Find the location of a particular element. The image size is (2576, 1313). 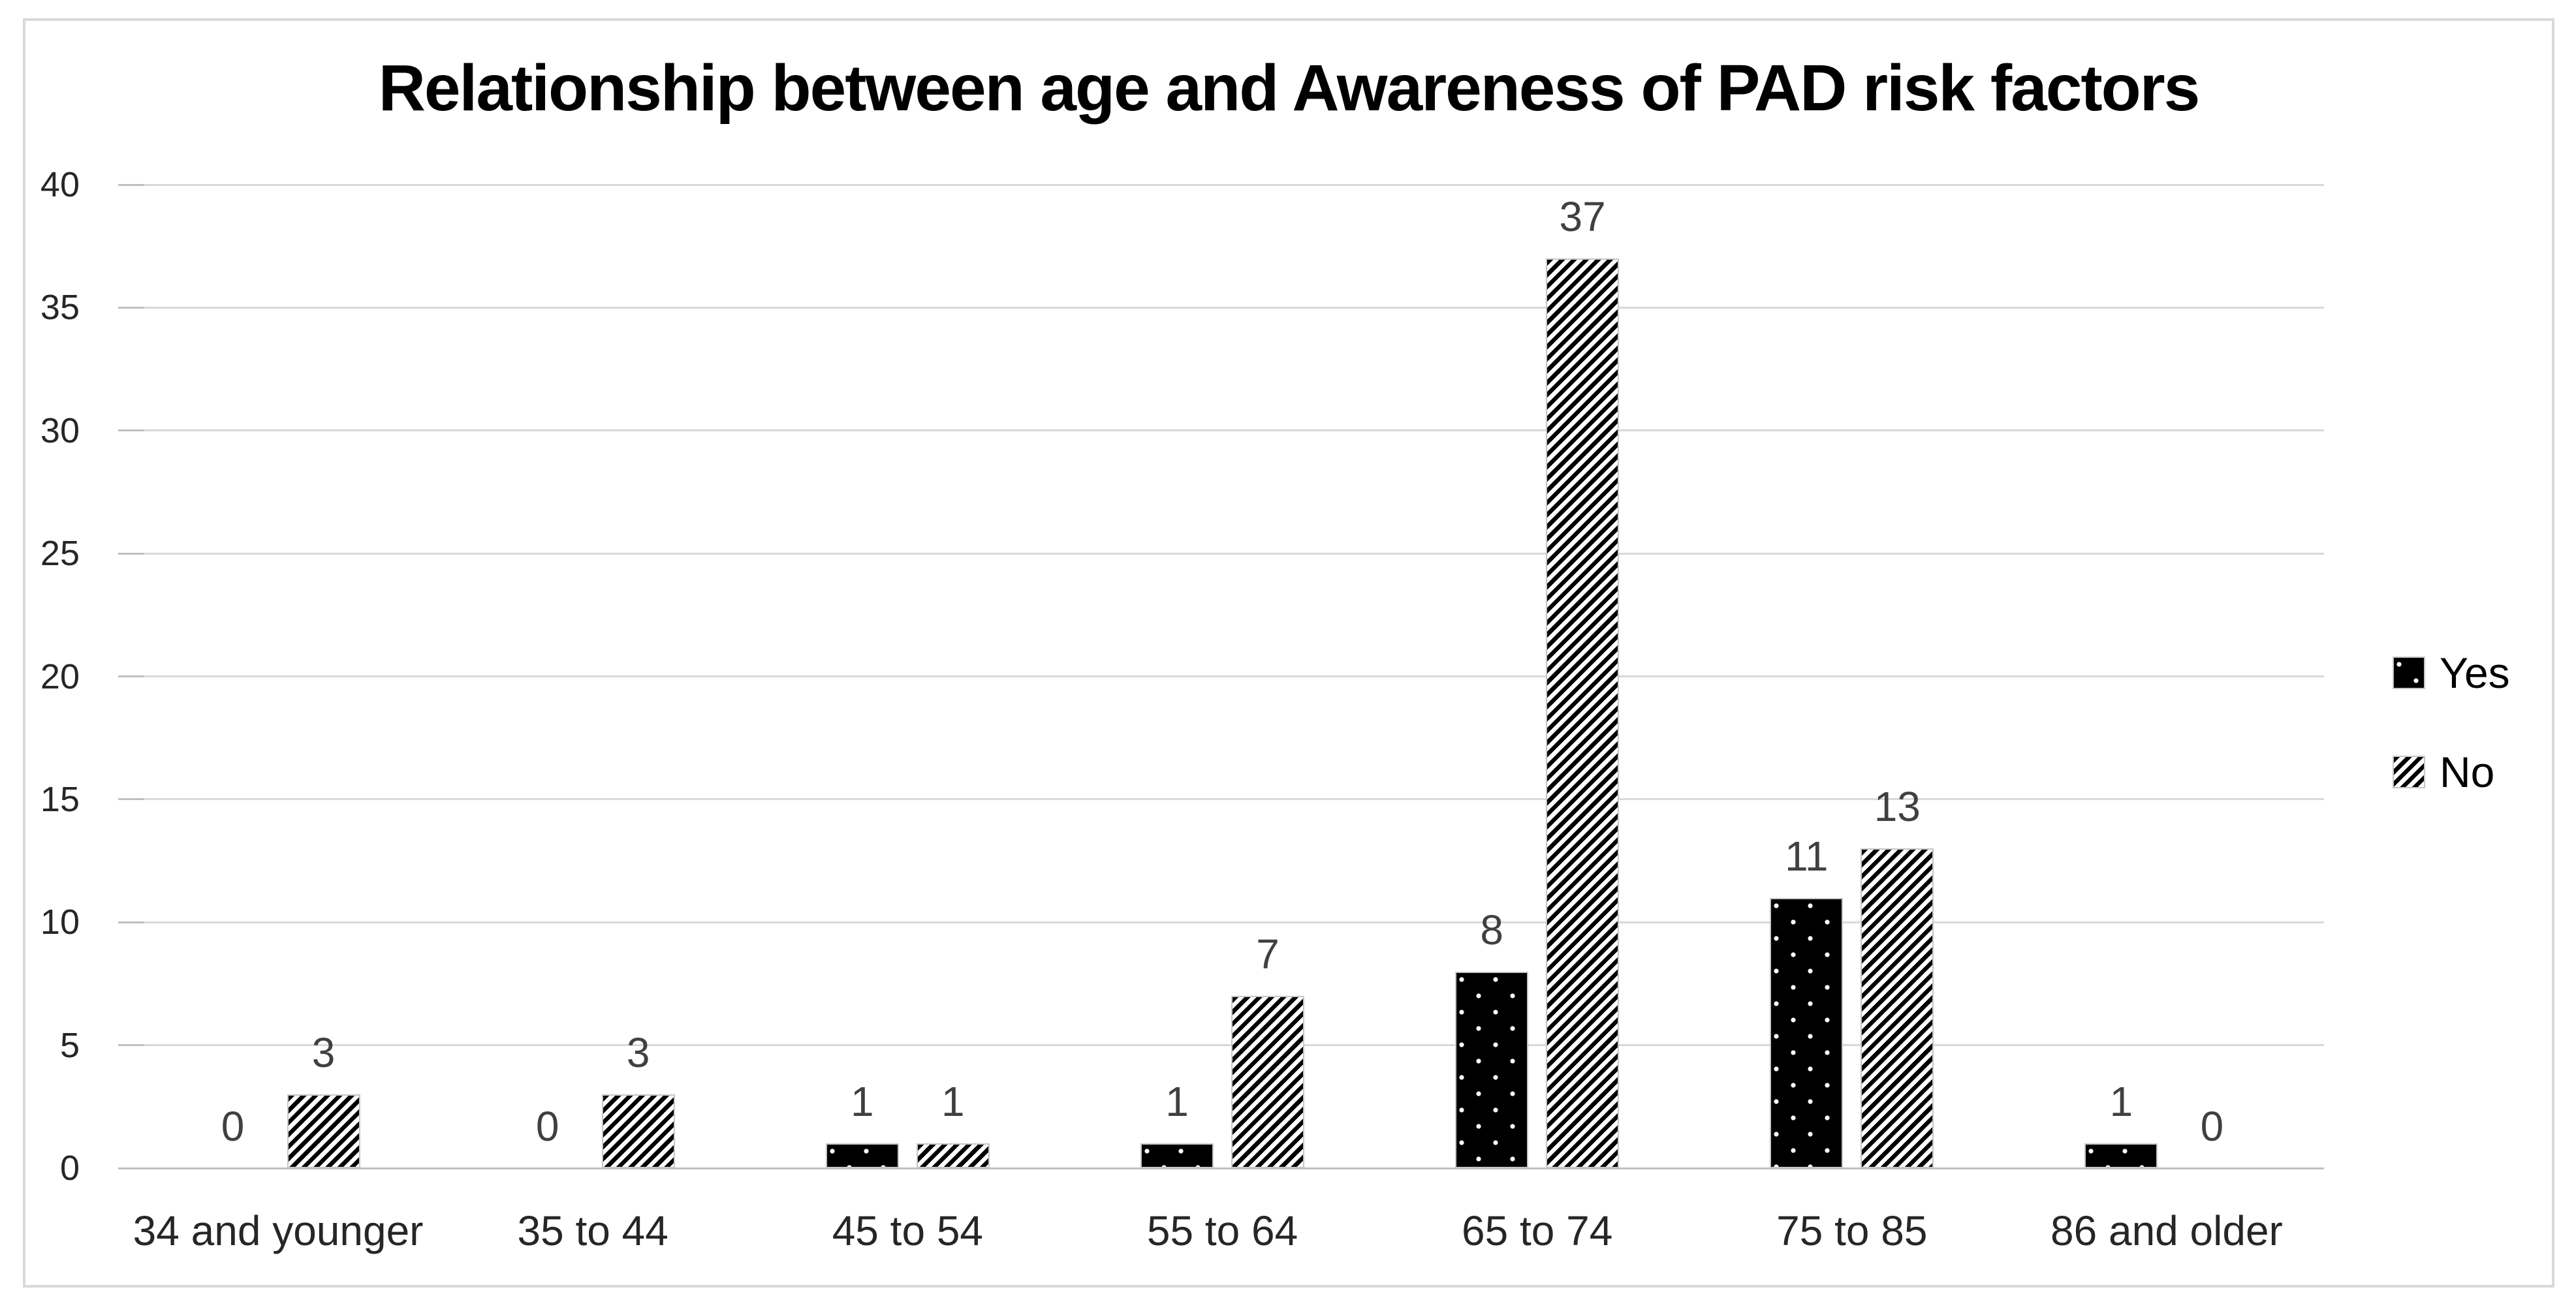

legend-swatch-no is located at coordinates (2409, 772).